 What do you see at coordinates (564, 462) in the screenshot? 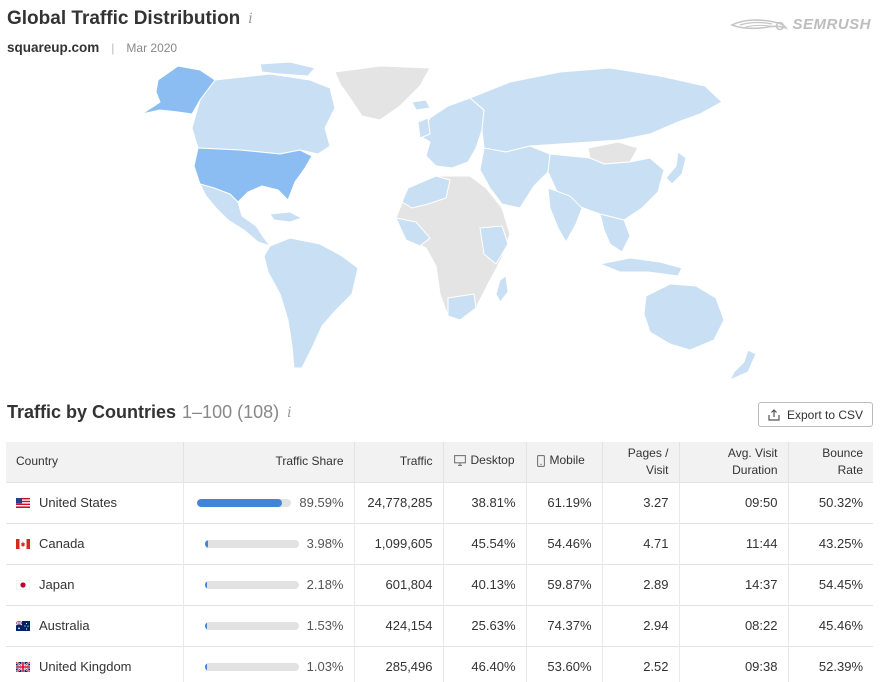
I see `column-header-mobile: Mobile` at bounding box center [564, 462].